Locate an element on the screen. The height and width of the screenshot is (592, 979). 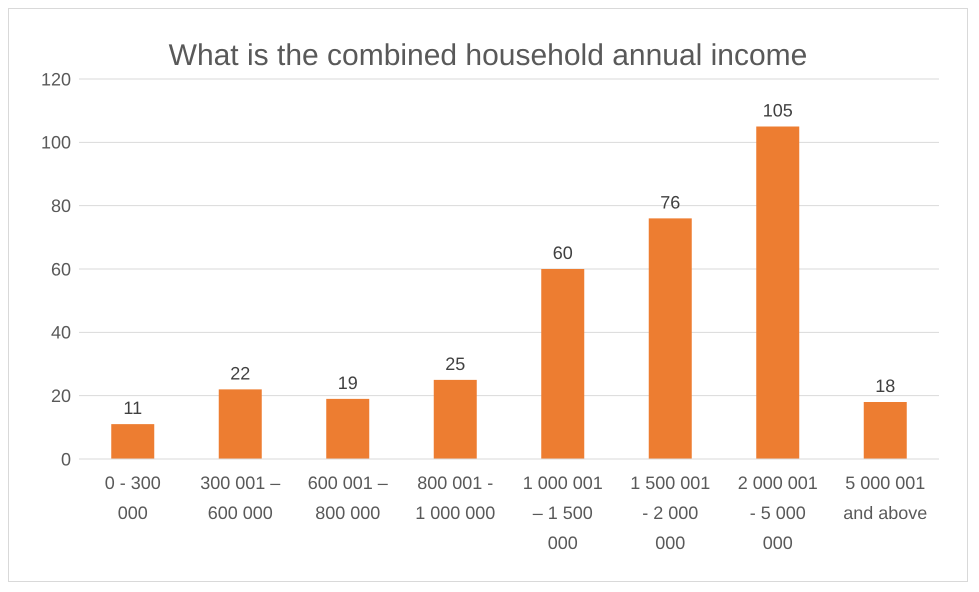
data-label: 25 is located at coordinates (455, 364).